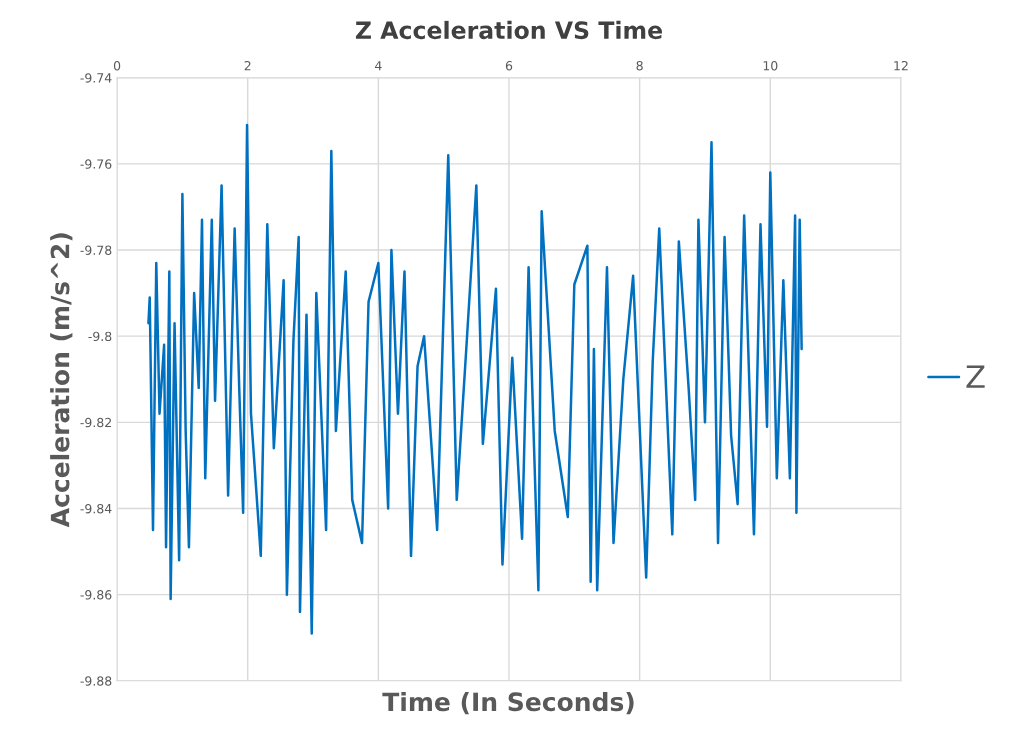 This screenshot has width=1018, height=740. Describe the element at coordinates (508, 30) in the screenshot. I see `chart-title: Z Acceleration VS Time` at that location.